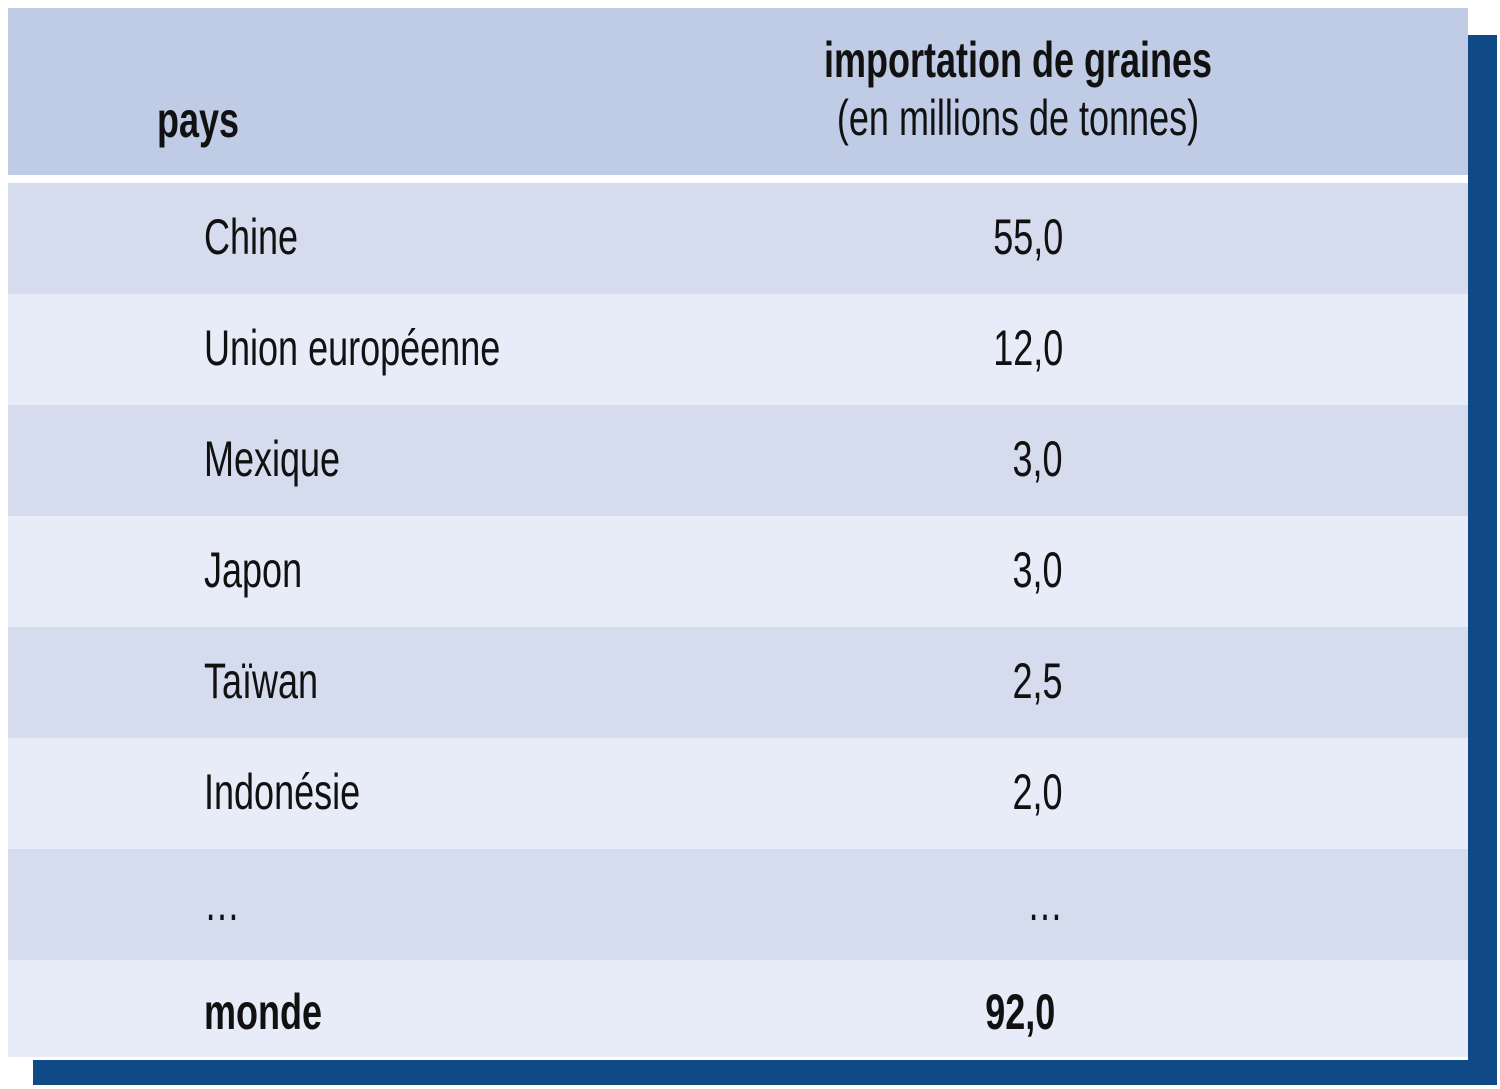  Describe the element at coordinates (1027, 237) in the screenshot. I see `value-cell: 55,0` at that location.